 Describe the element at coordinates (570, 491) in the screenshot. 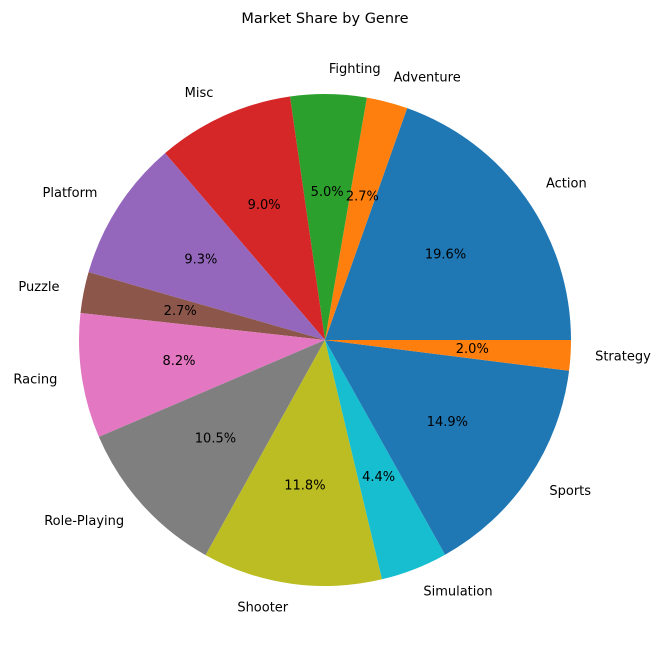

I see `slice-label-sports: Sports` at that location.